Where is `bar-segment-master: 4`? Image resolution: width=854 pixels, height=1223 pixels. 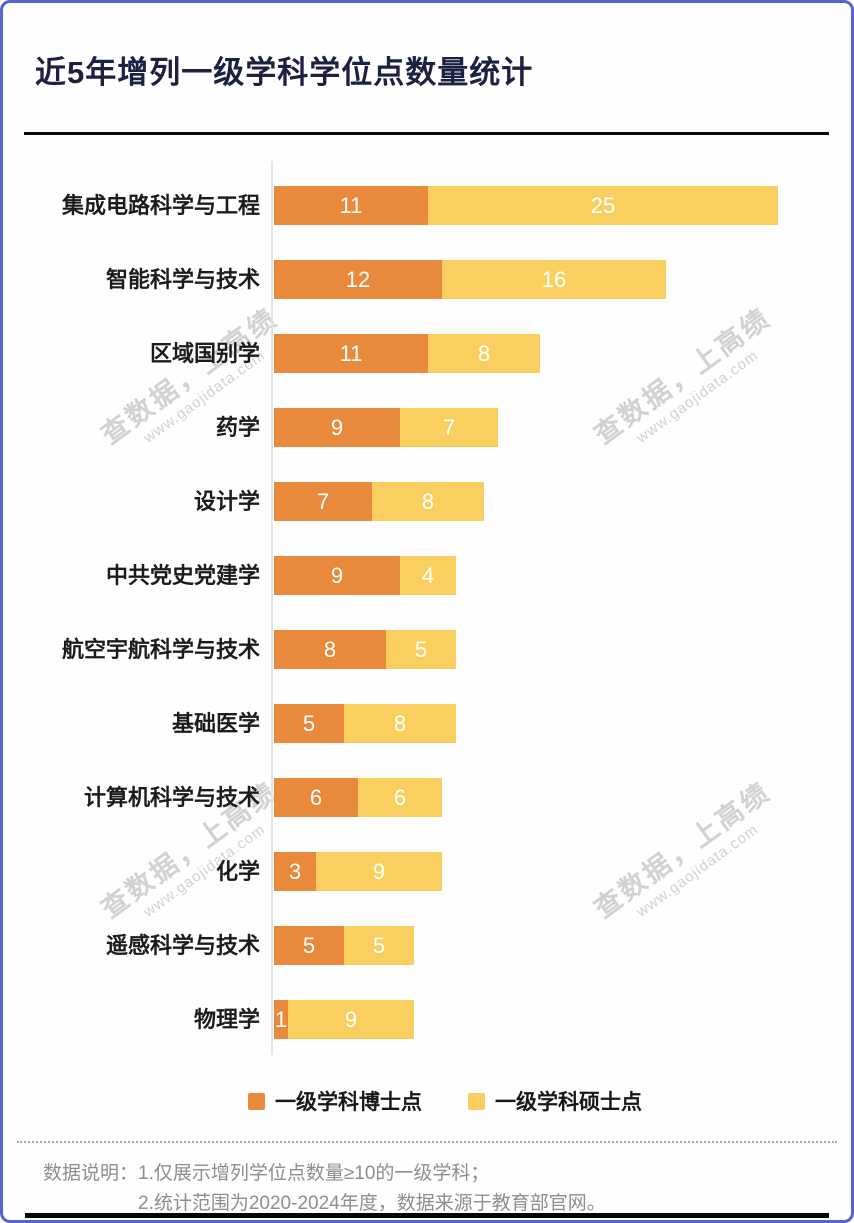
bar-segment-master: 4 is located at coordinates (428, 575).